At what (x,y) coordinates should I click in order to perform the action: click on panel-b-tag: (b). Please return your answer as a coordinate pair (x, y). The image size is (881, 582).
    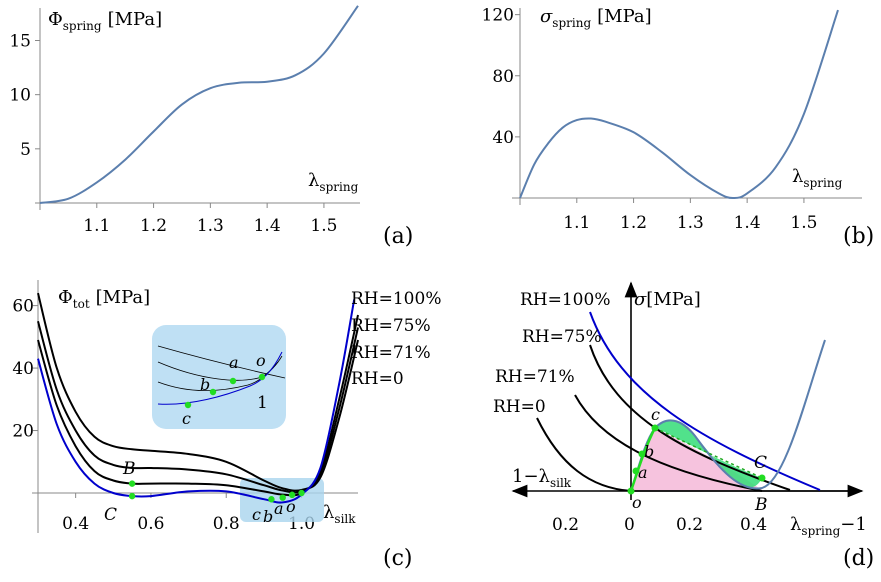
    Looking at the image, I should click on (858, 236).